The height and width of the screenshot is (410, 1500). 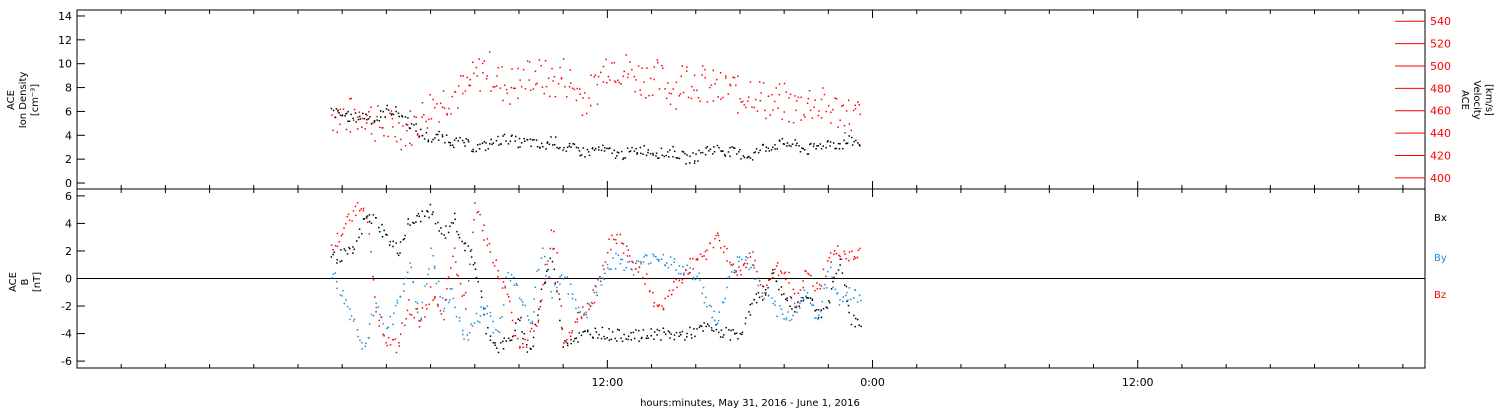 What do you see at coordinates (37, 282) in the screenshot?
I see `b-ylabel-line3: [nT]` at bounding box center [37, 282].